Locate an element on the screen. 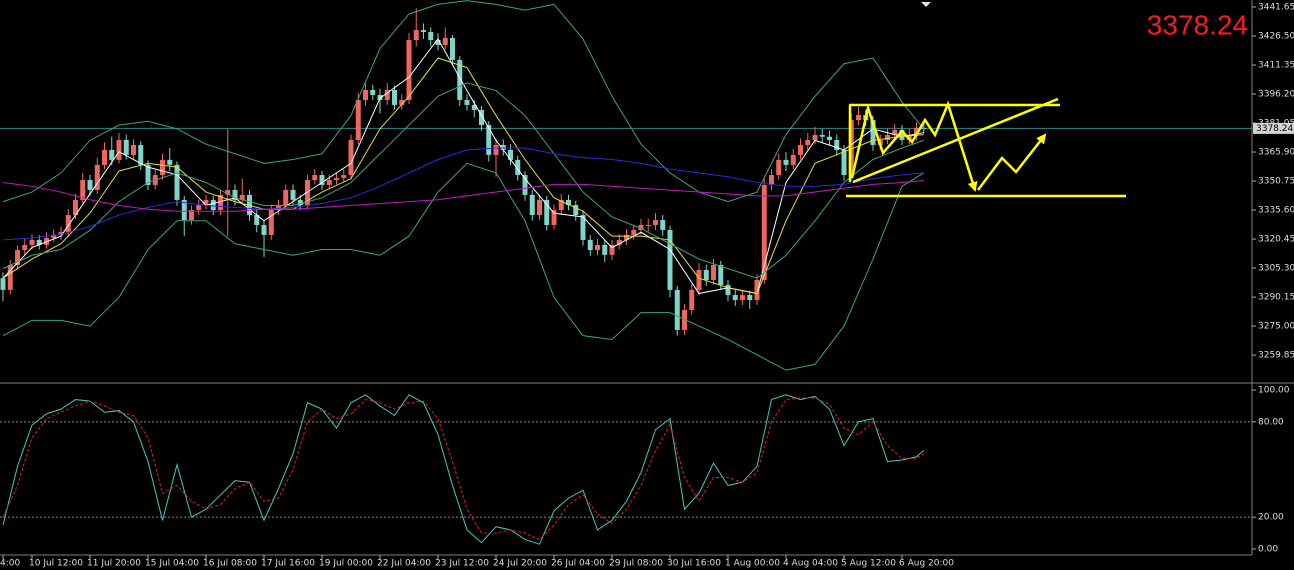 The image size is (1294, 570). current-price-tag is located at coordinates (1273, 128).